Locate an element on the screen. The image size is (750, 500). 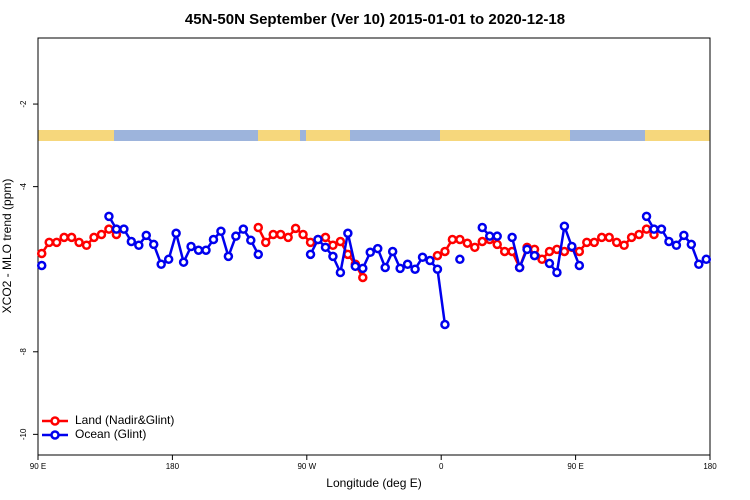
x-tick-label: 90 W is located at coordinates (306, 466).